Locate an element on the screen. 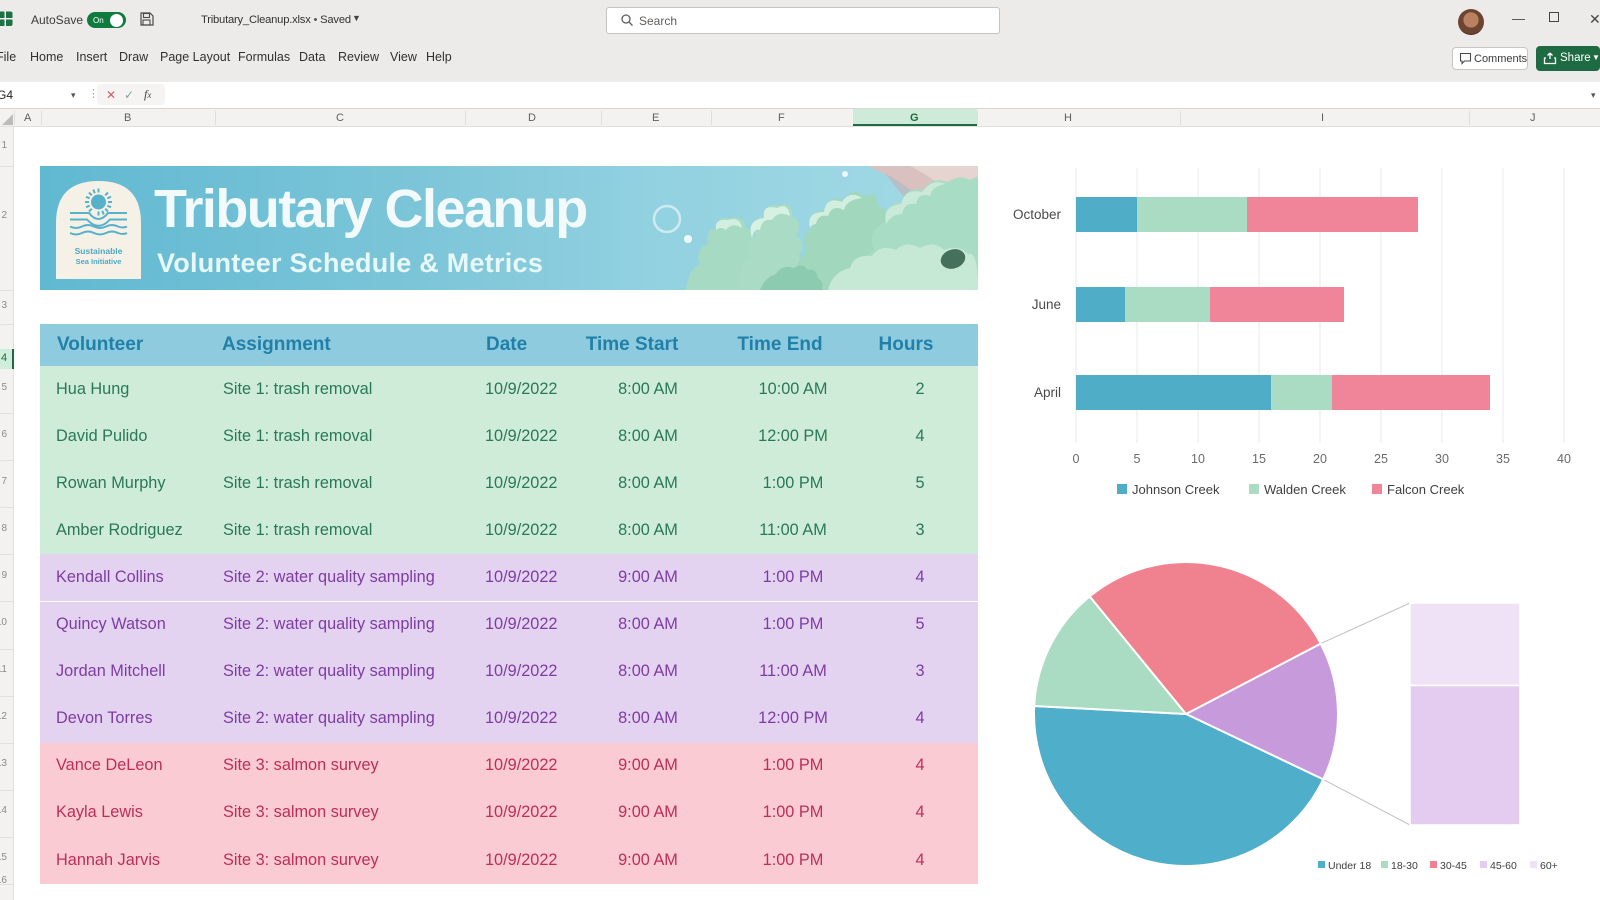 This screenshot has width=1600, height=900. svg-text: 45-60 is located at coordinates (1503, 866).